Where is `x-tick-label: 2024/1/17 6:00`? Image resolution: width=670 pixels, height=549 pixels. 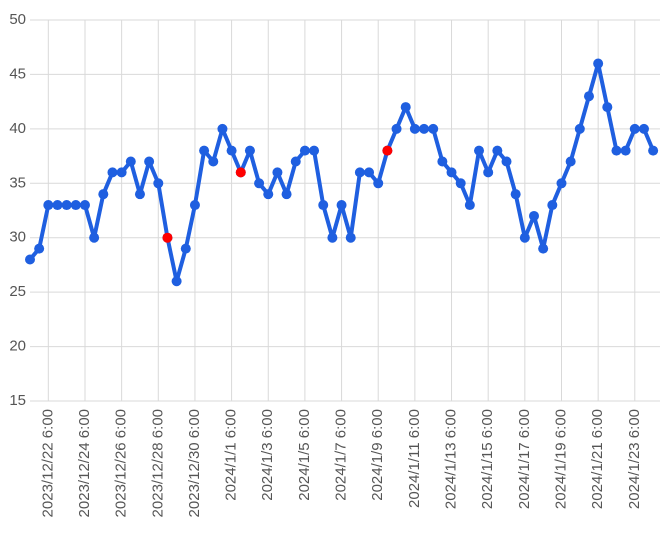
x-tick-label: 2024/1/17 6:00 is located at coordinates (524, 459).